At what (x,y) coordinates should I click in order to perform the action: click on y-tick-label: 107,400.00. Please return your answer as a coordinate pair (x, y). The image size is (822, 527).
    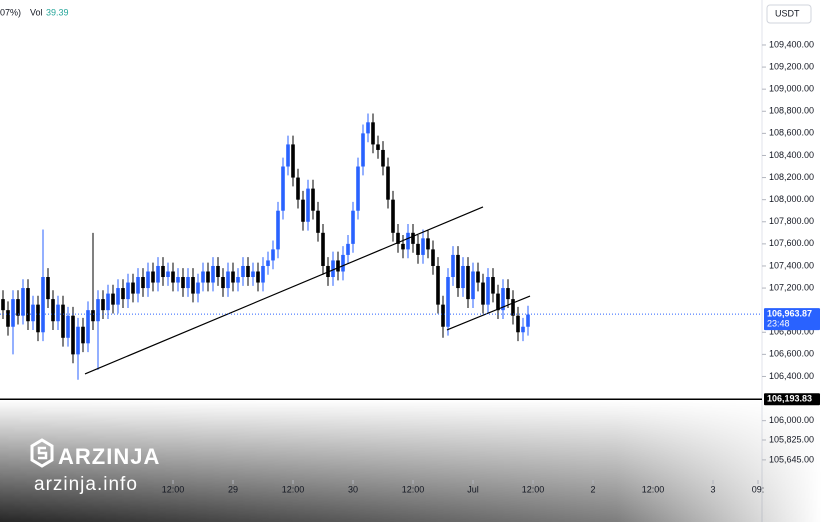
    Looking at the image, I should click on (791, 265).